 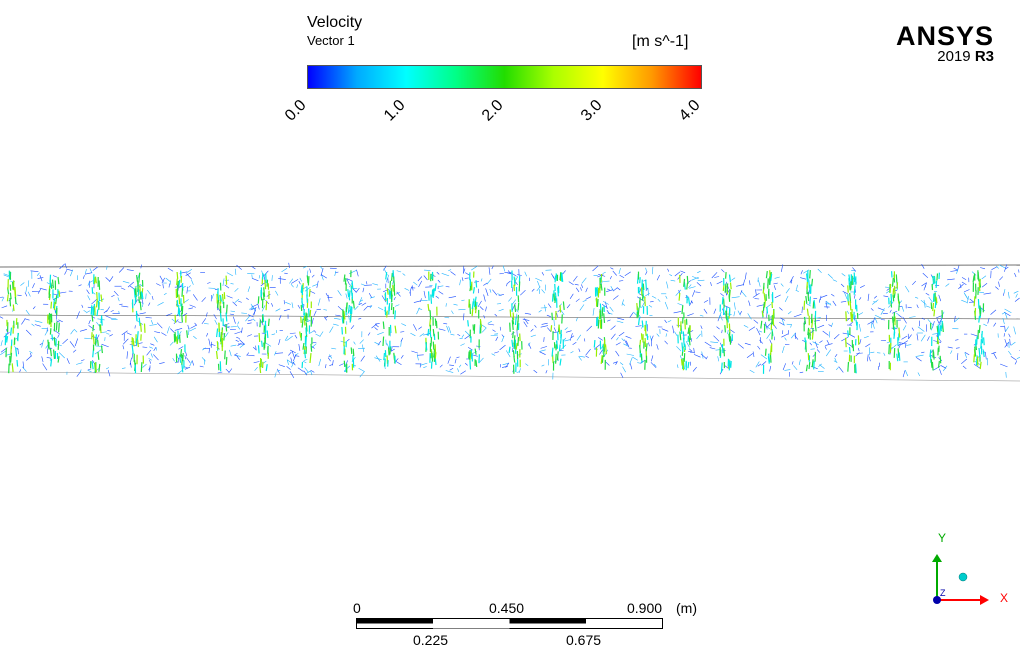 I want to click on legend-title: Velocity, so click(x=335, y=22).